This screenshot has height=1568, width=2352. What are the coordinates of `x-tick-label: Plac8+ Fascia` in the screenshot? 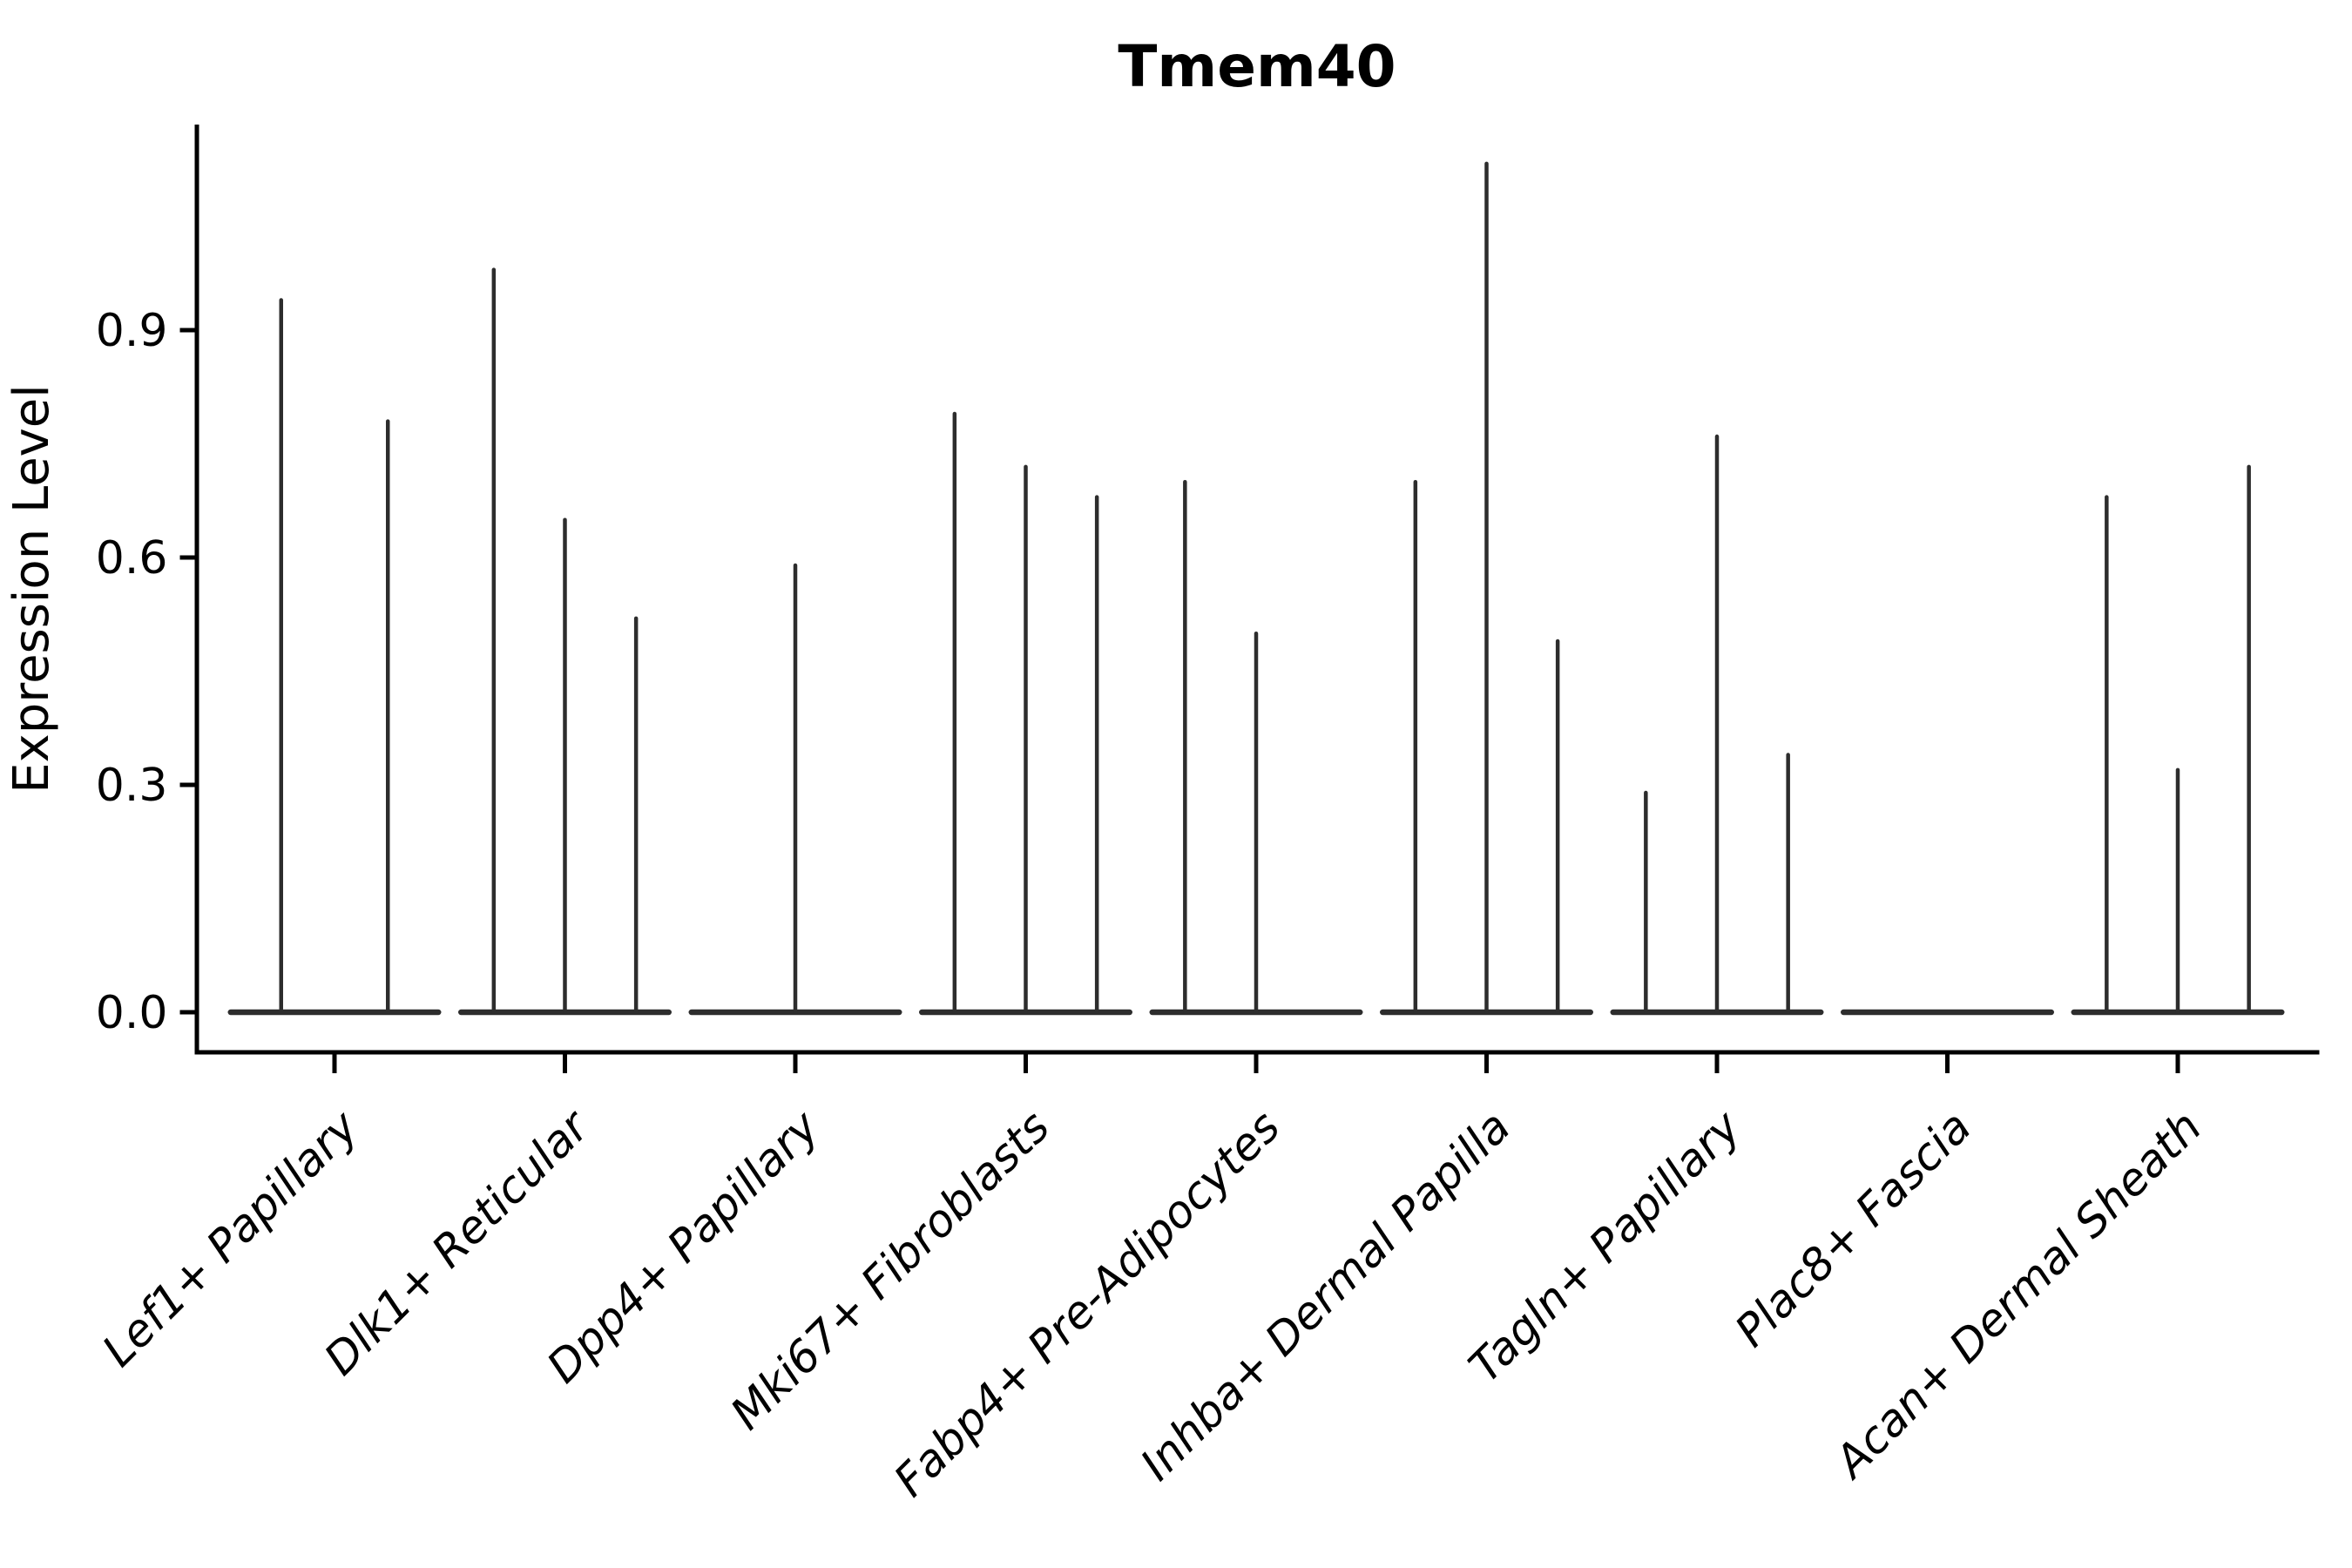 It's located at (1854, 1229).